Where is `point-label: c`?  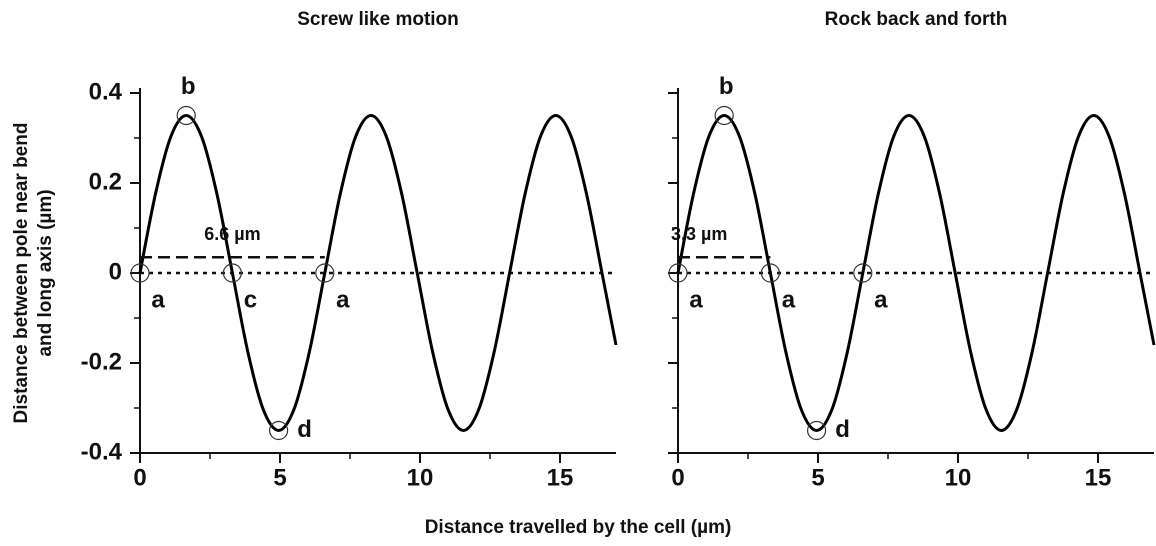 point-label: c is located at coordinates (250, 299).